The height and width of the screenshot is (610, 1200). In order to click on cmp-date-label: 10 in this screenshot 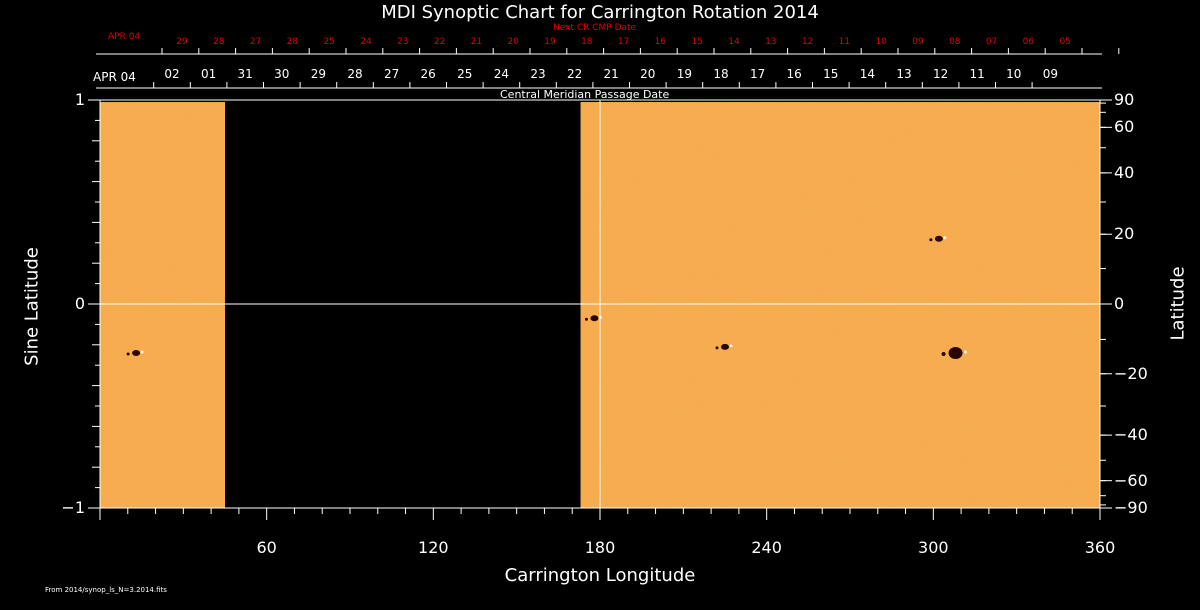, I will do `click(1014, 74)`.